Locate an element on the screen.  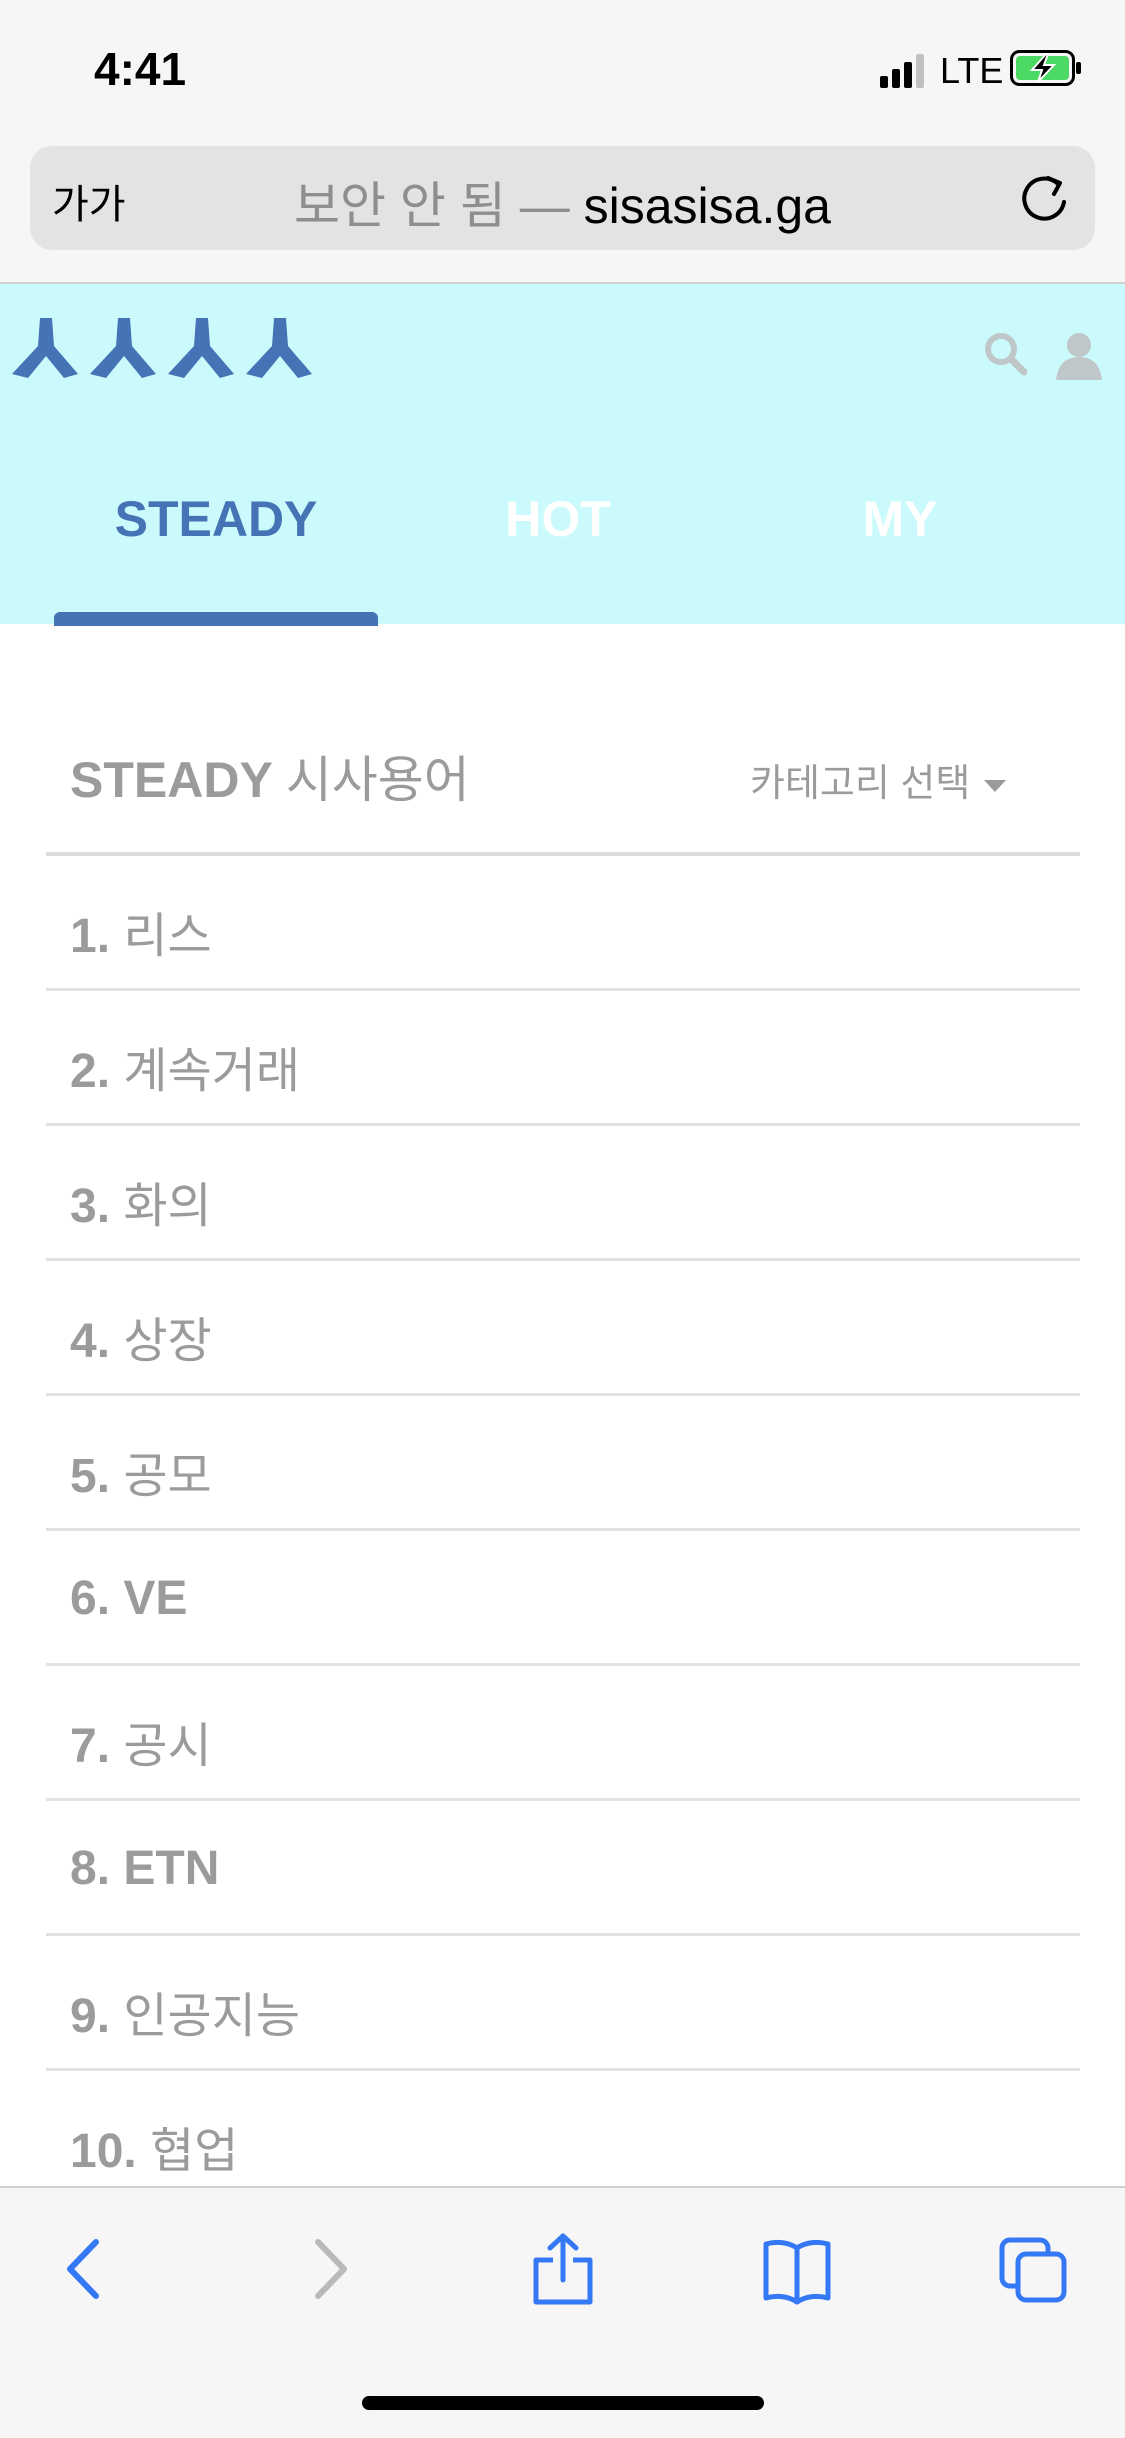
tab-steady: STEADY is located at coordinates (216, 519).